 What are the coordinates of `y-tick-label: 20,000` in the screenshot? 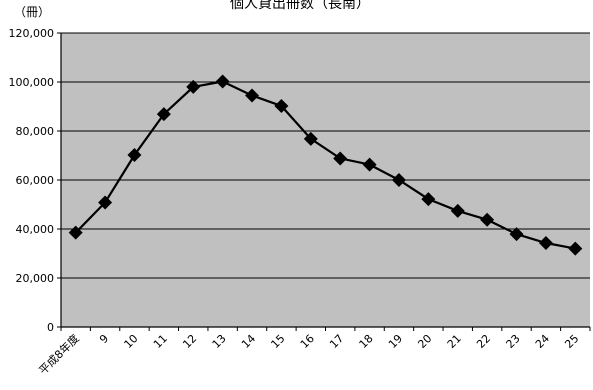 It's located at (35, 278).